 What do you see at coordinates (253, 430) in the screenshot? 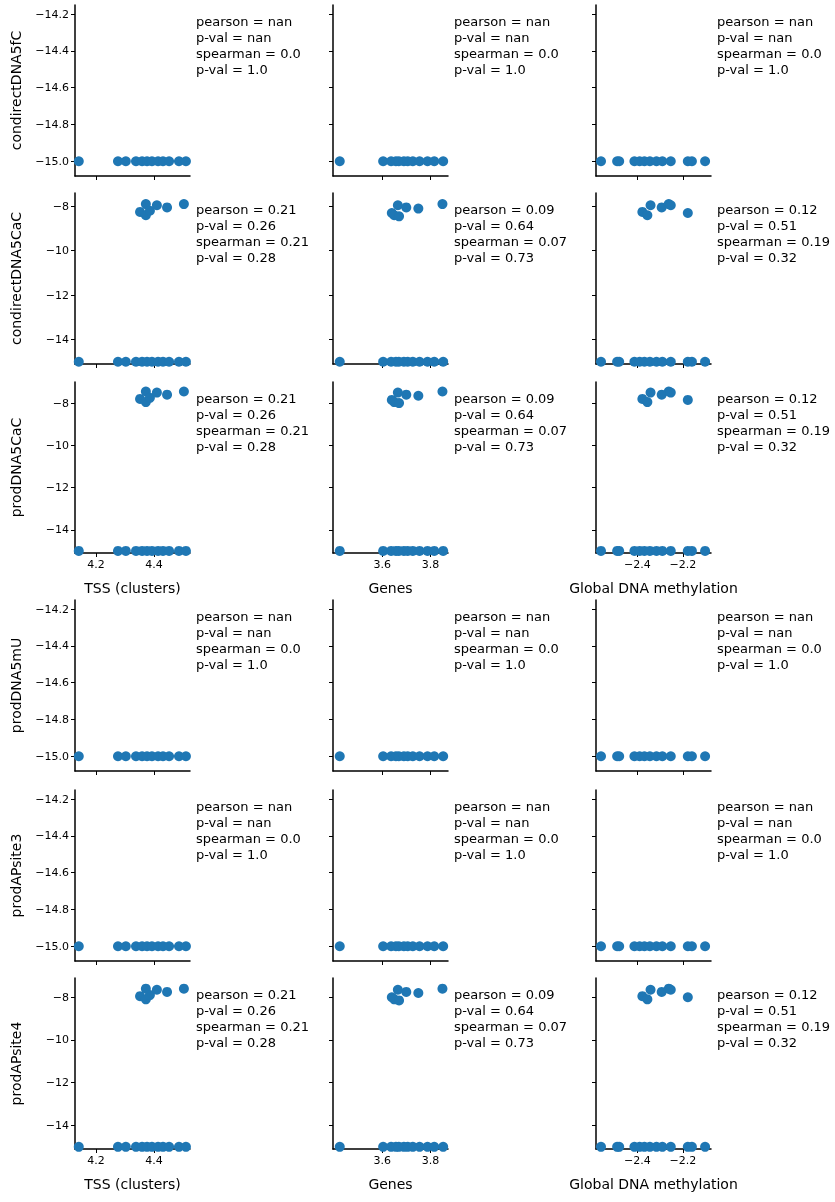
I see `text: spearman = 0.21` at bounding box center [253, 430].